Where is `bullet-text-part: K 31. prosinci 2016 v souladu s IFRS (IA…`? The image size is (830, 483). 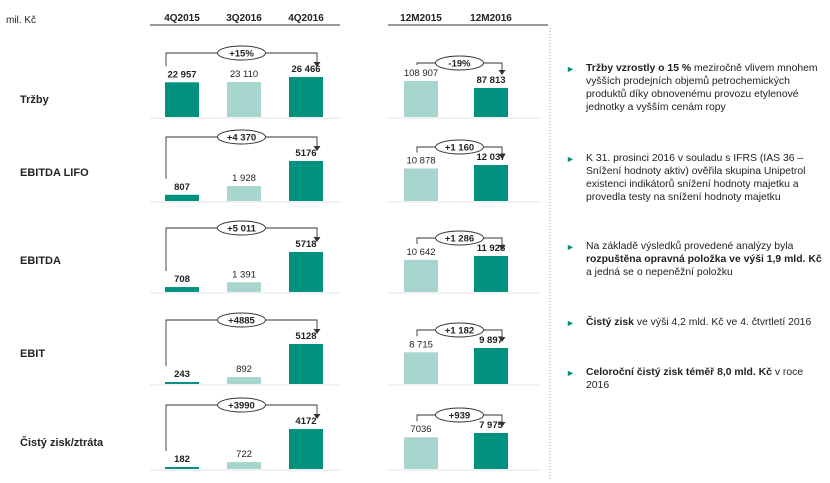 bullet-text-part: K 31. prosinci 2016 v souladu s IFRS (IA… is located at coordinates (696, 178).